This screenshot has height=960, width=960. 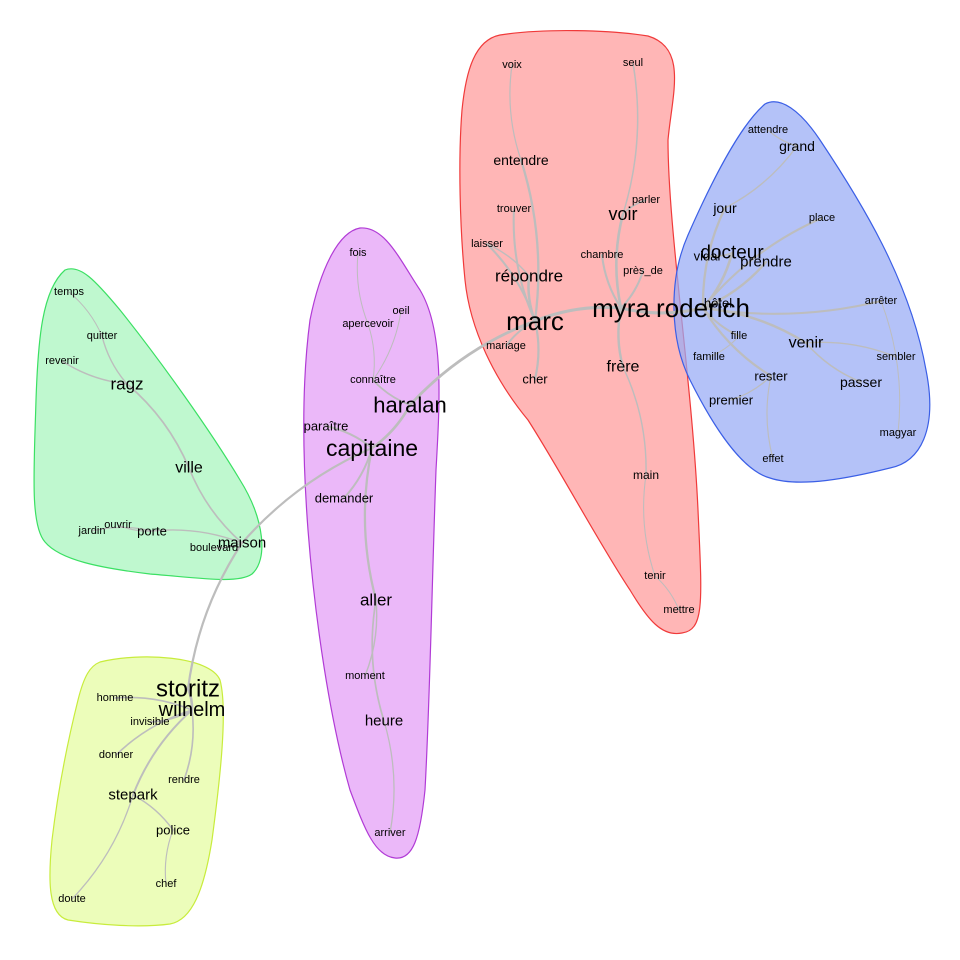 I want to click on link-ragz-quitter, so click(x=114, y=360).